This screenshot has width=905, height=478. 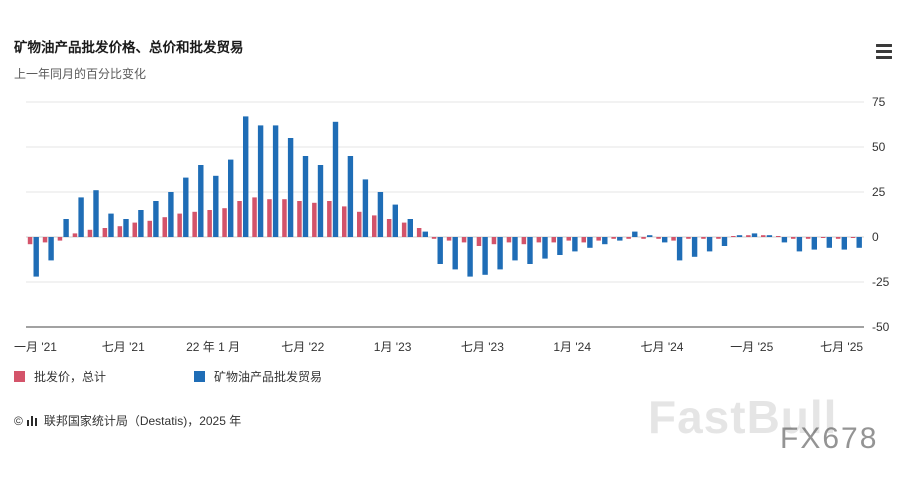 I want to click on header: 矿物油产品批发价格、总价和批发贸易 上一年同月的百分比变化, so click(x=129, y=59).